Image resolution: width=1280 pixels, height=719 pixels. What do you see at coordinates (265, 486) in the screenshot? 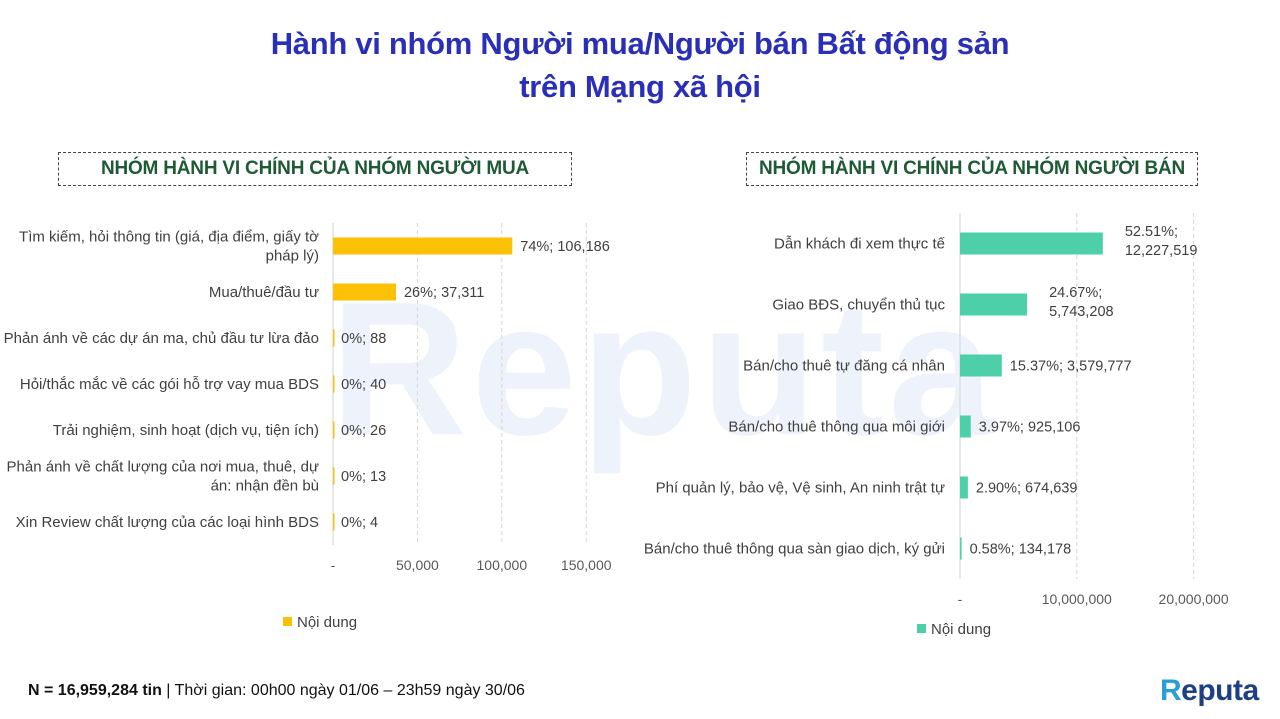
I see `category-label: án: nhận đền bù` at bounding box center [265, 486].